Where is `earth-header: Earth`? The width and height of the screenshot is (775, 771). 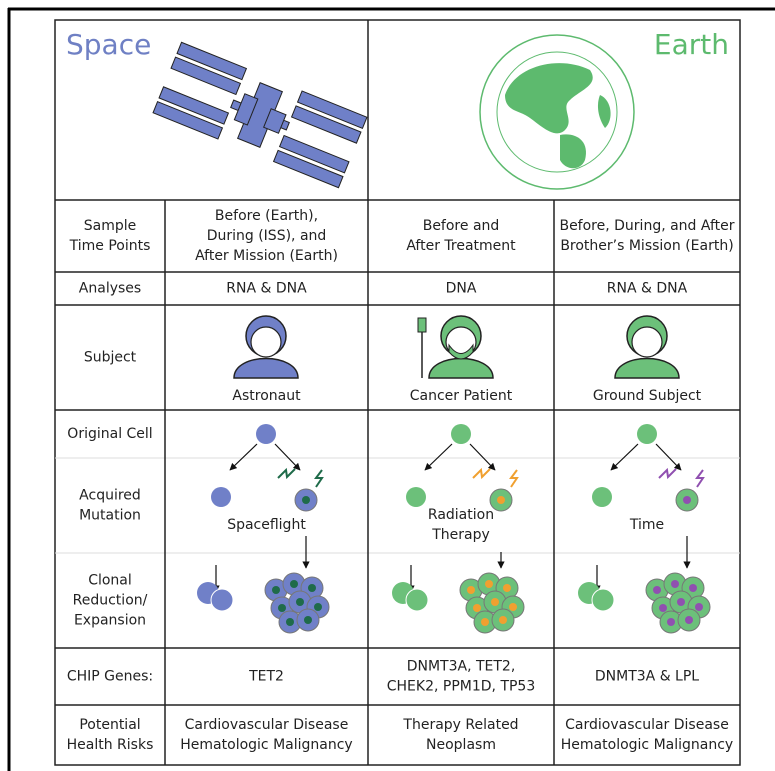 earth-header: Earth is located at coordinates (691, 44).